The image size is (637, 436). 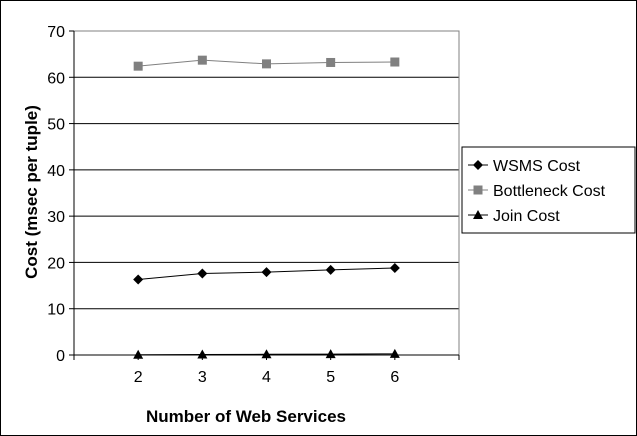 I want to click on y-tick-label-0: 0, so click(x=60, y=356).